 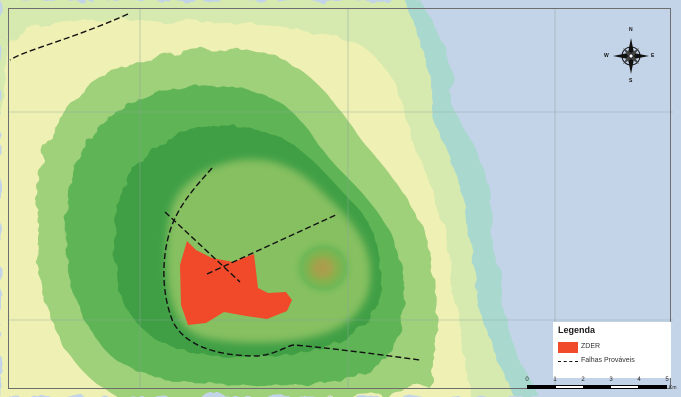 I want to click on legend: Legenda ZDER Falhas Prováveis, so click(x=612, y=350).